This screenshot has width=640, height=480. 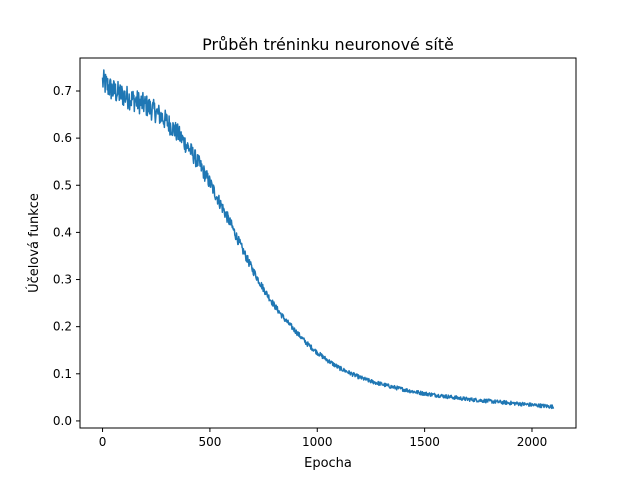 I want to click on x-tick-label: 2000, so click(x=532, y=442).